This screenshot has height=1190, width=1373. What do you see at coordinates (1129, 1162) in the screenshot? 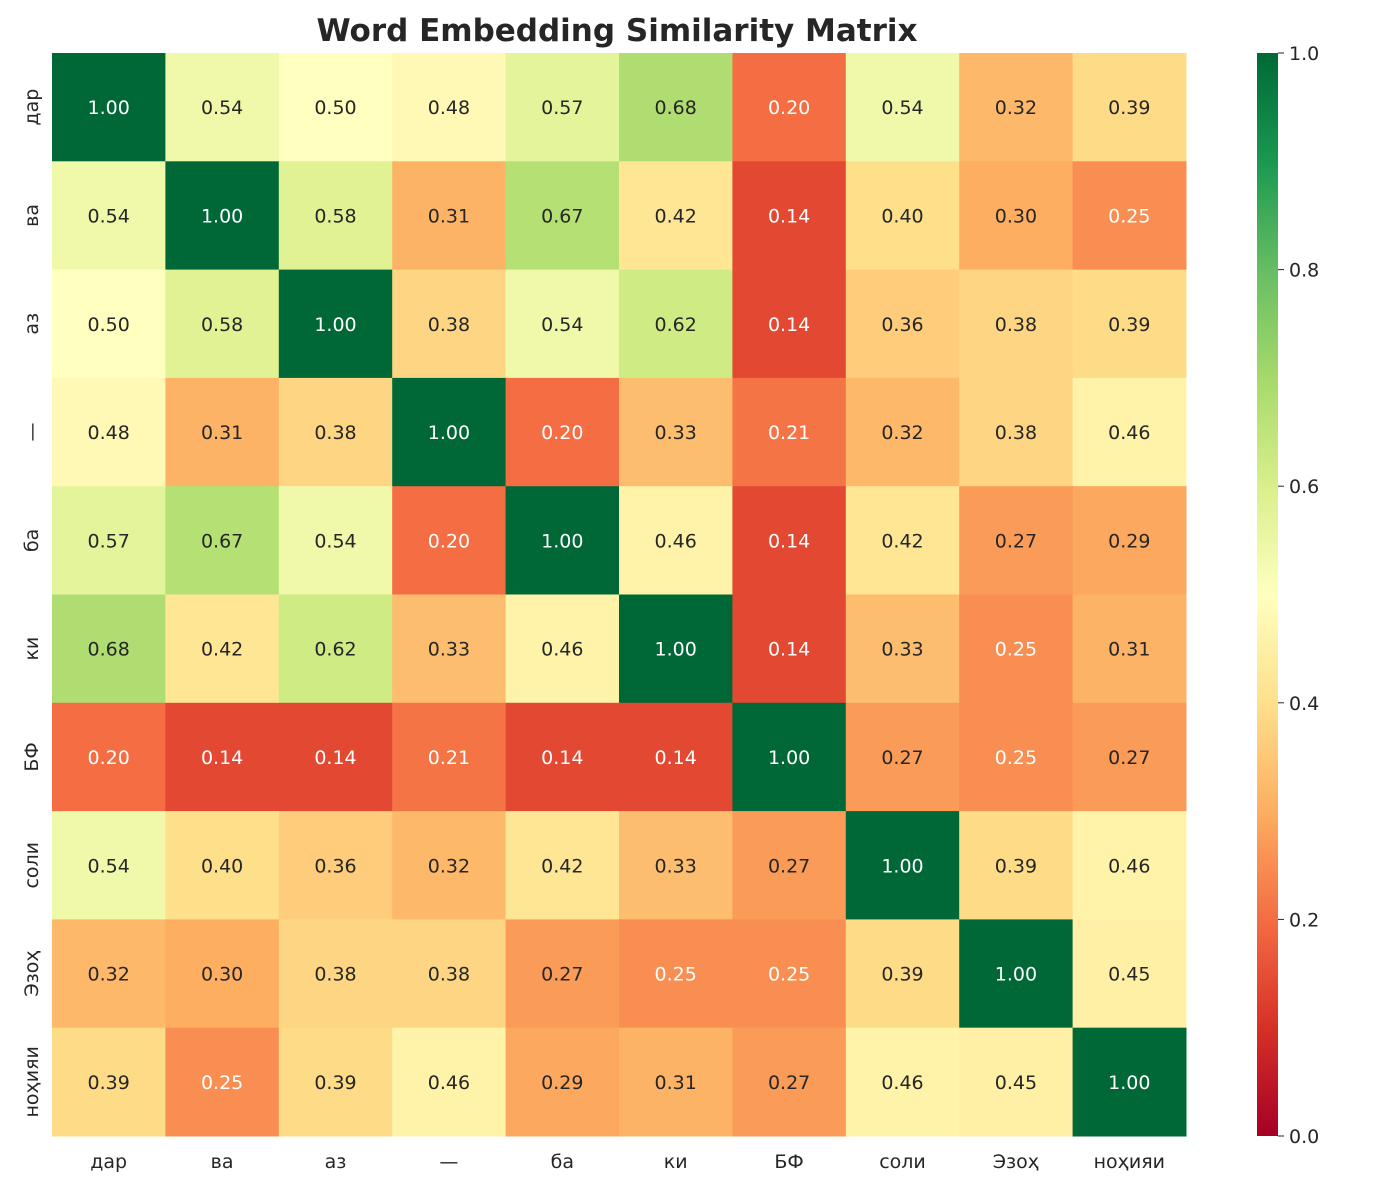
I see `x-tick-label: ноҳияи` at bounding box center [1129, 1162].